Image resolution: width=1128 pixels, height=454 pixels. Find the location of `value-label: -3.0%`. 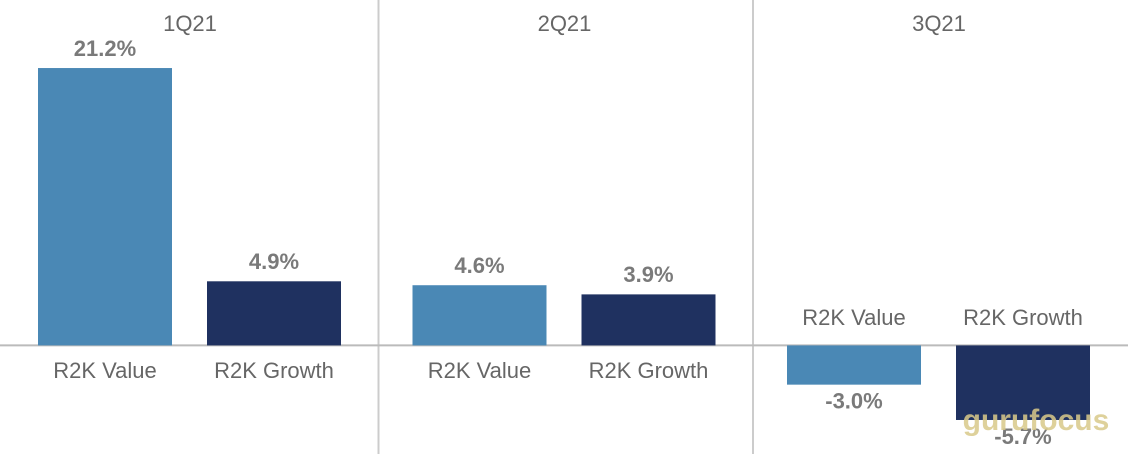

value-label: -3.0% is located at coordinates (853, 400).